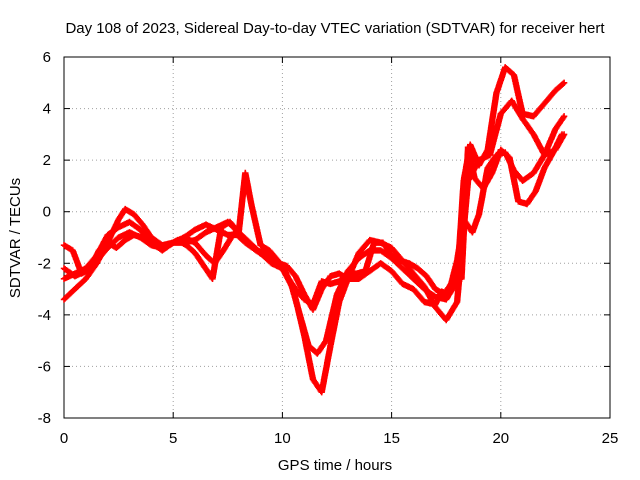 The height and width of the screenshot is (480, 640). What do you see at coordinates (47, 109) in the screenshot?
I see `y-tick-label: 4` at bounding box center [47, 109].